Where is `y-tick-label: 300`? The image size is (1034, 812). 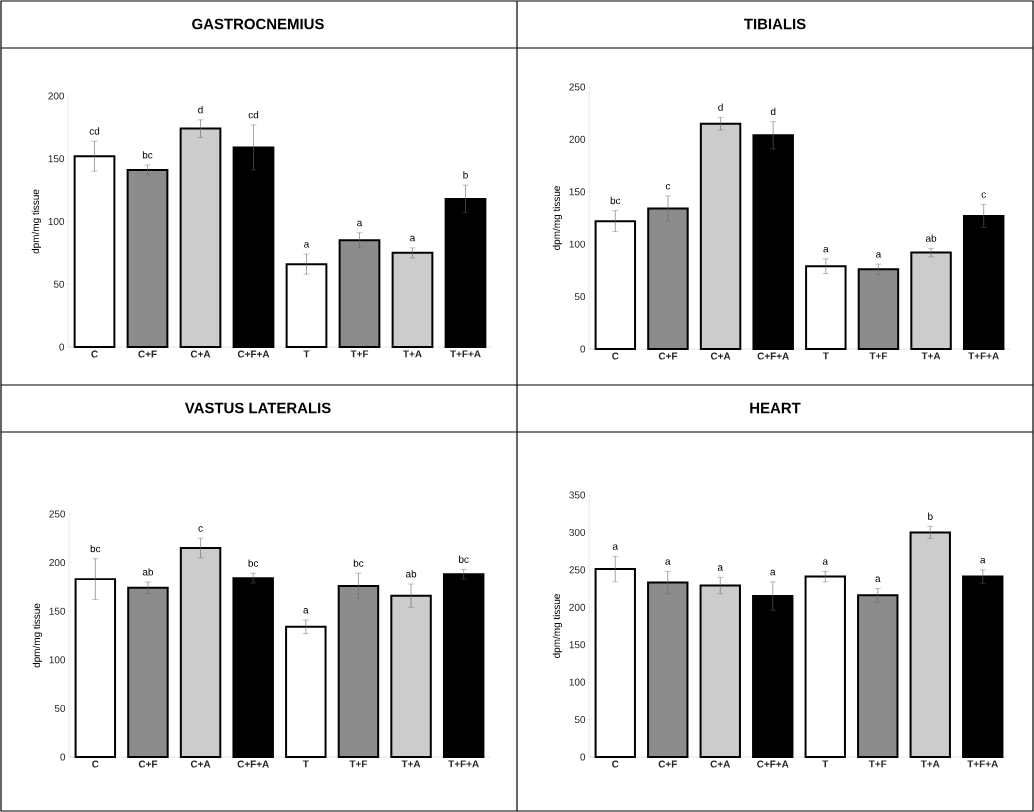 y-tick-label: 300 is located at coordinates (577, 532).